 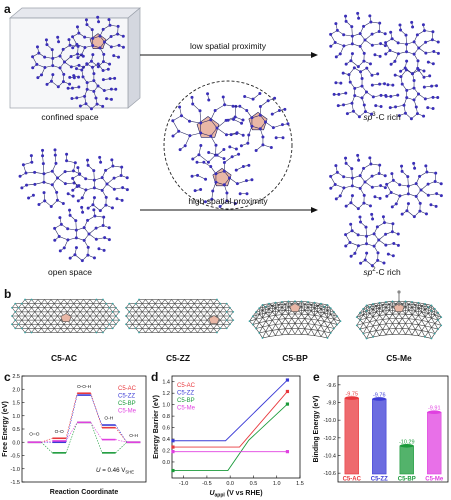 I want to click on arrow-top, so click(x=229, y=55).